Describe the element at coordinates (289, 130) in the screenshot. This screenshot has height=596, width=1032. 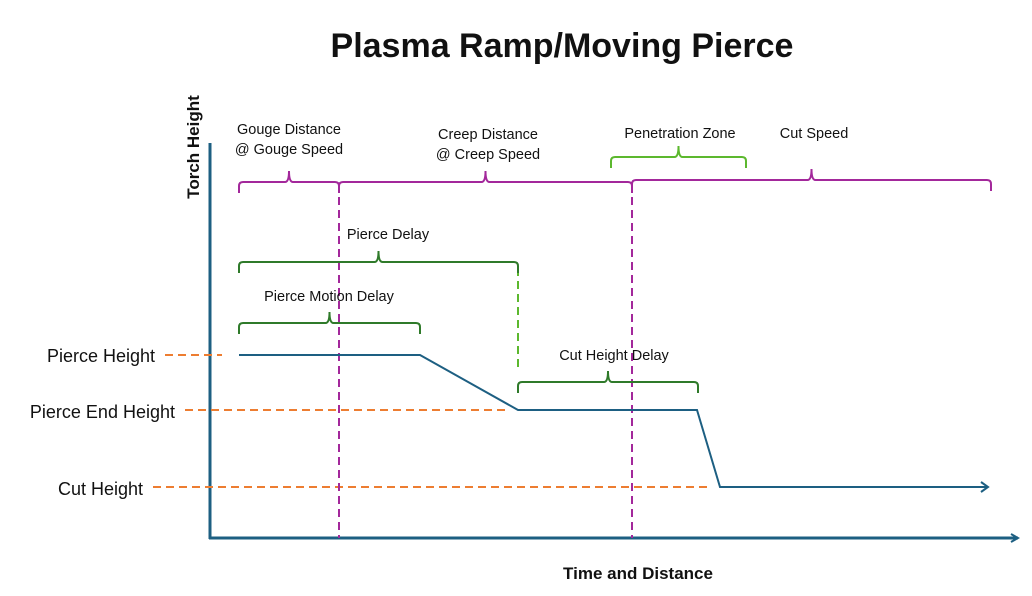
I see `gouge-distance-label: Gouge Distance` at that location.